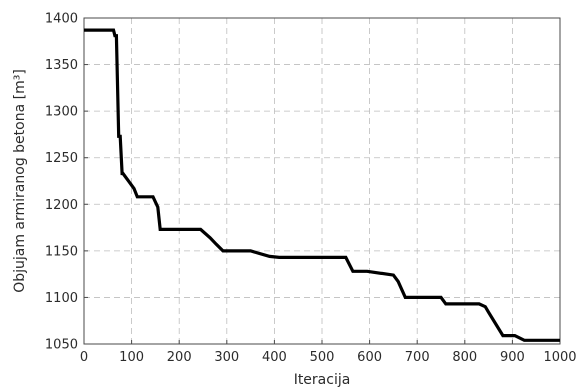 The image size is (576, 389). What do you see at coordinates (61, 251) in the screenshot?
I see `y-tick-label: 1150` at bounding box center [61, 251].